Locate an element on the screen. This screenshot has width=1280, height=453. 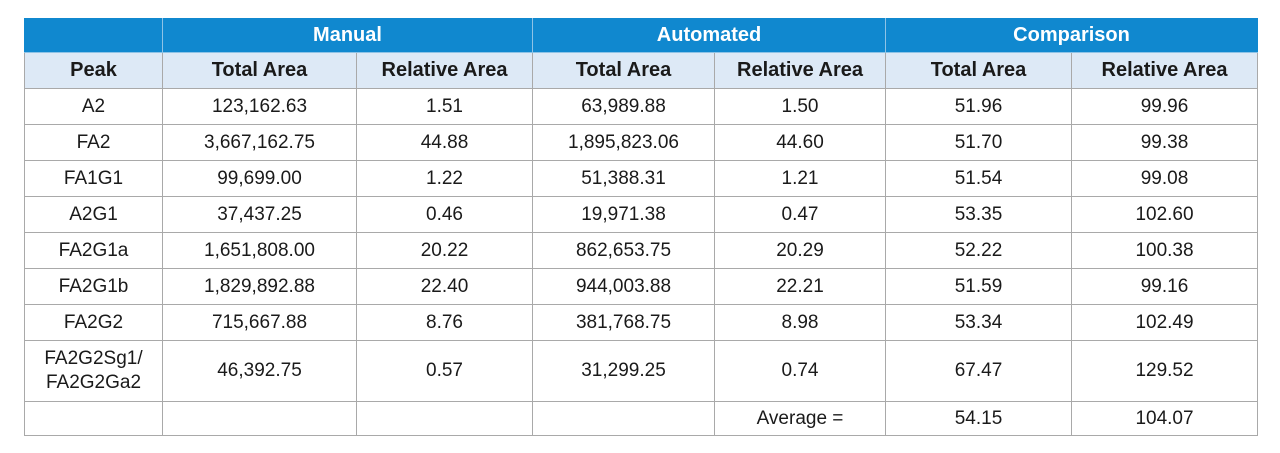
comparison-relative-area-cell: 99.96 is located at coordinates (1165, 106).